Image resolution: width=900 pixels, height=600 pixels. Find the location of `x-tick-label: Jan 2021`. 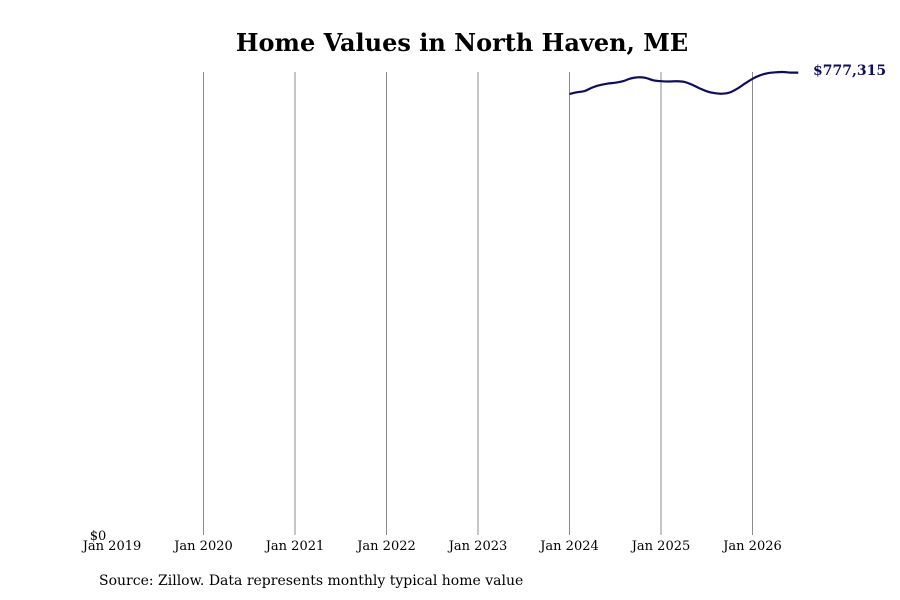

x-tick-label: Jan 2021 is located at coordinates (294, 546).